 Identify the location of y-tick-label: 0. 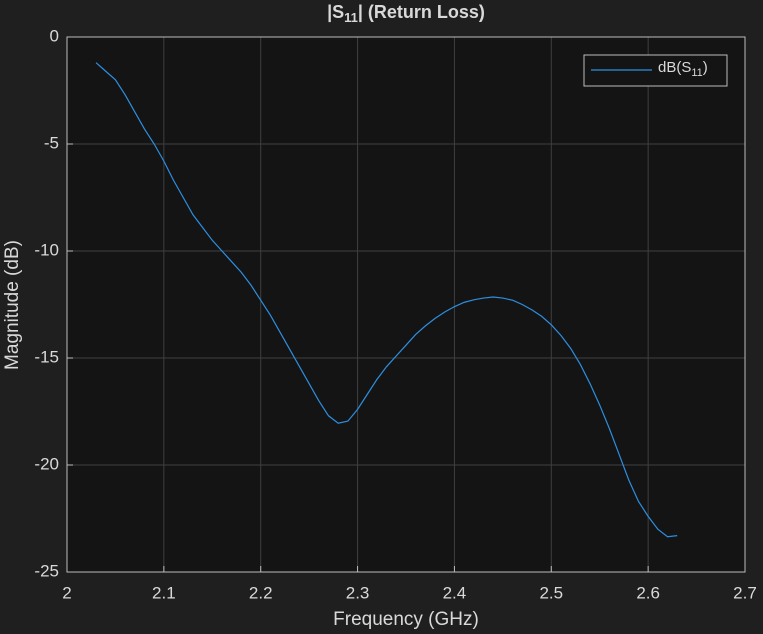
(54, 35).